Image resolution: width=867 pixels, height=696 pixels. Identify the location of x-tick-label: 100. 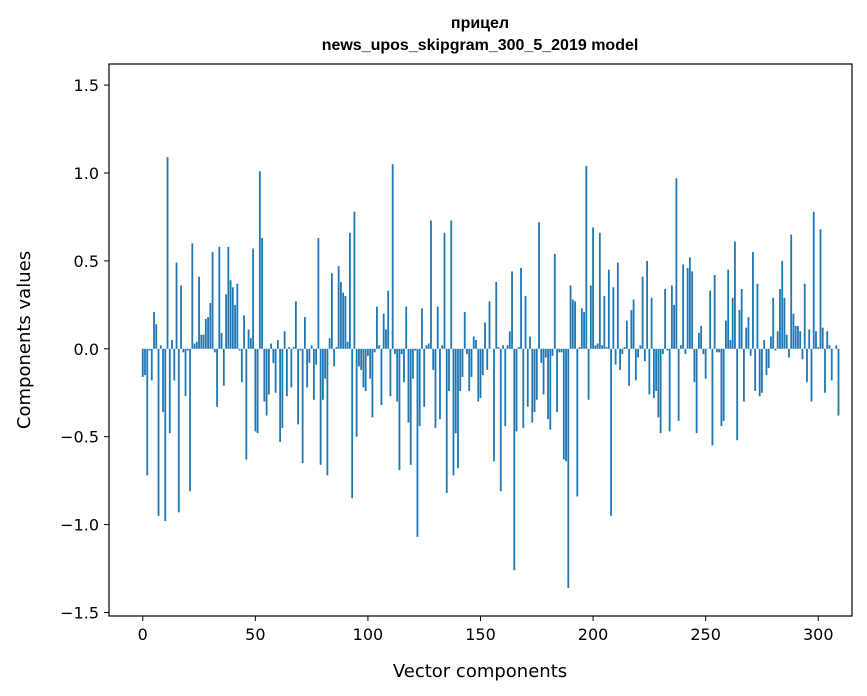
(368, 634).